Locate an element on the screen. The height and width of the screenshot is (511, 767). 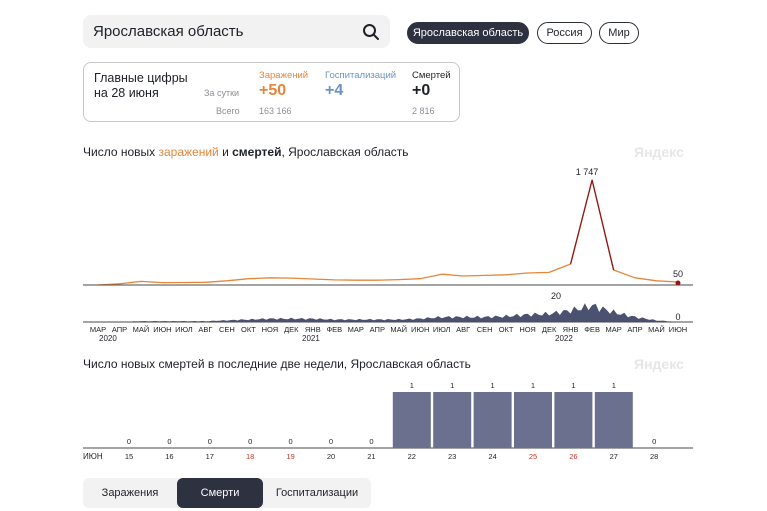
chart2-x-tick-label: 19 is located at coordinates (290, 456).